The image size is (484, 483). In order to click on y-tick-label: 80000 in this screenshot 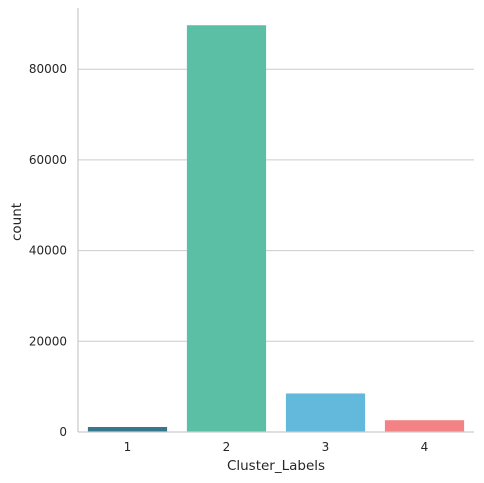, I will do `click(48, 69)`.